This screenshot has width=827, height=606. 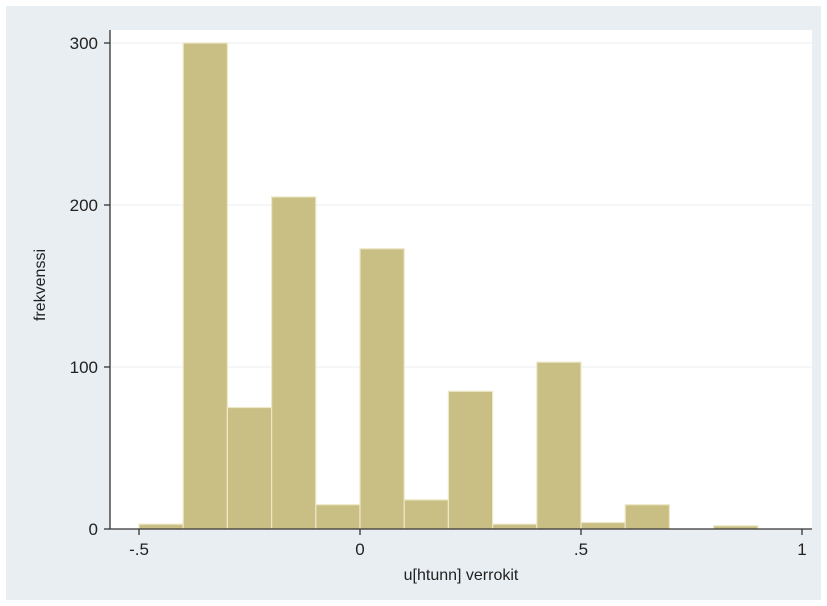 I want to click on y-tick-label: 100, so click(x=84, y=367).